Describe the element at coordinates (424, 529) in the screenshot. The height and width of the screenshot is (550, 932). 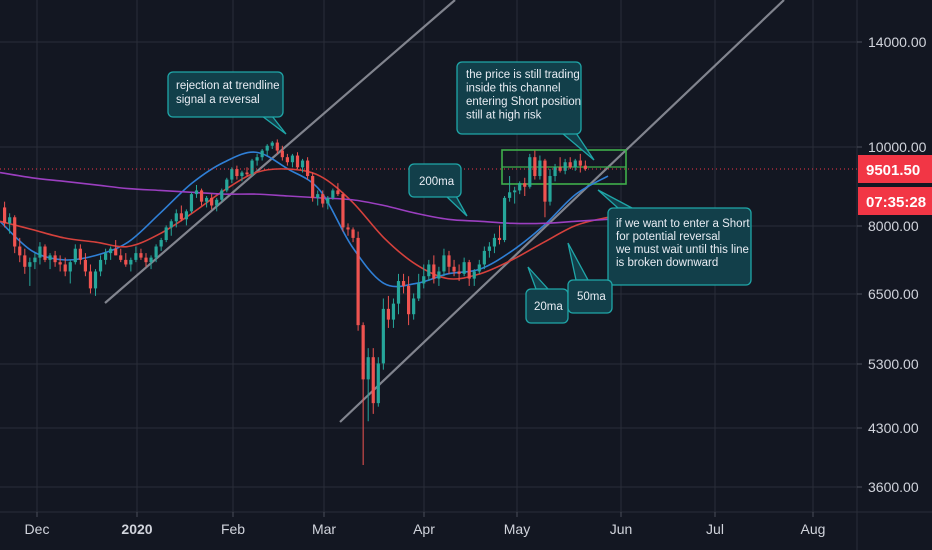
I see `x-tick-label: Apr` at that location.